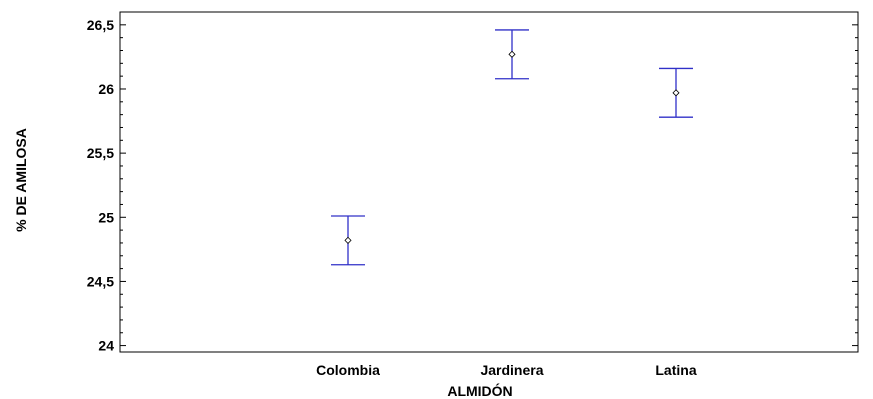 Image resolution: width=873 pixels, height=399 pixels. What do you see at coordinates (106, 89) in the screenshot?
I see `y-tick-label: 26` at bounding box center [106, 89].